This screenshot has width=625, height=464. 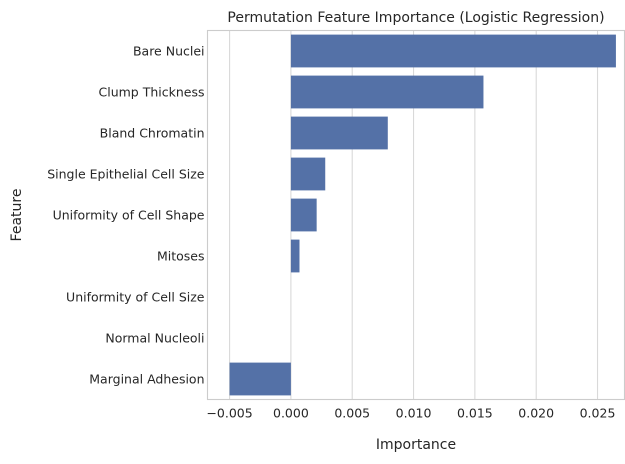 What do you see at coordinates (17, 215) in the screenshot?
I see `y-axis-label: Feature` at bounding box center [17, 215].